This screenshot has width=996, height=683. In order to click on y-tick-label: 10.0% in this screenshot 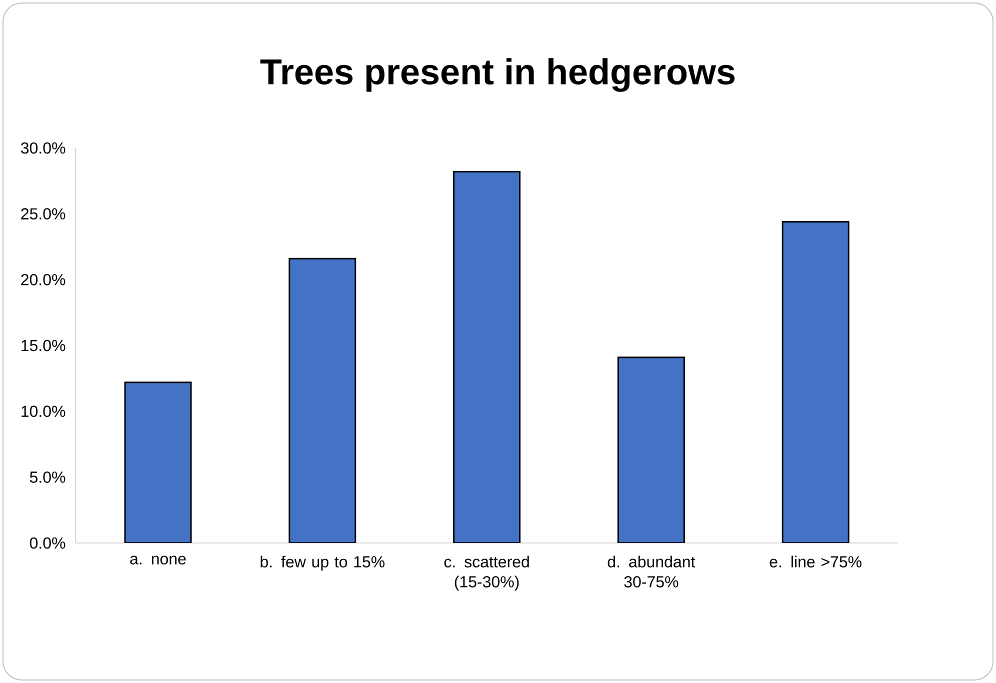, I will do `click(44, 411)`.